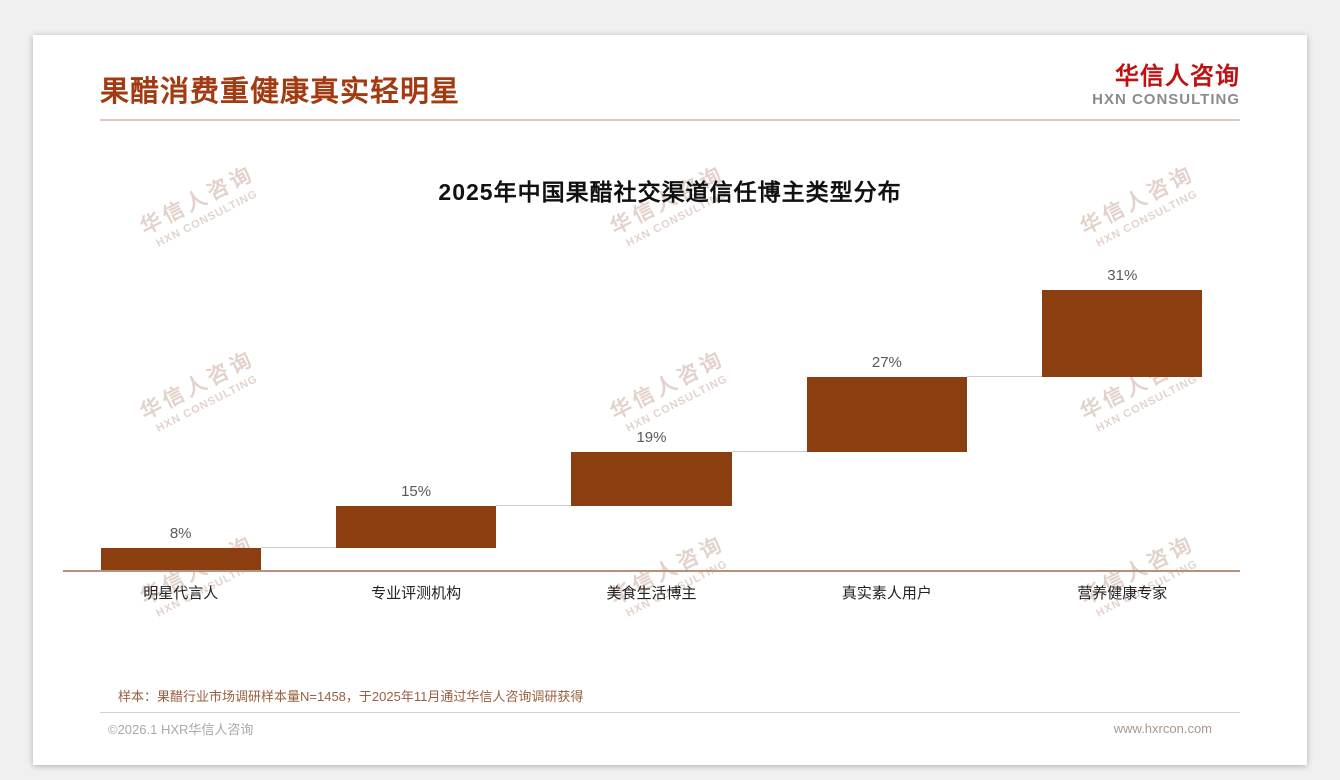 This screenshot has height=780, width=1340. Describe the element at coordinates (1122, 593) in the screenshot. I see `category-label: 营养健康专家` at that location.